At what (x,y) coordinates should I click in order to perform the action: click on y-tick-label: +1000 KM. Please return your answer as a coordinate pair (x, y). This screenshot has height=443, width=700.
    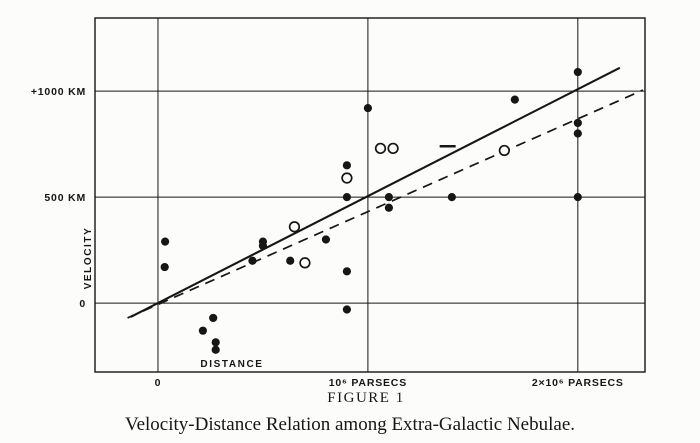
    Looking at the image, I should click on (58, 92).